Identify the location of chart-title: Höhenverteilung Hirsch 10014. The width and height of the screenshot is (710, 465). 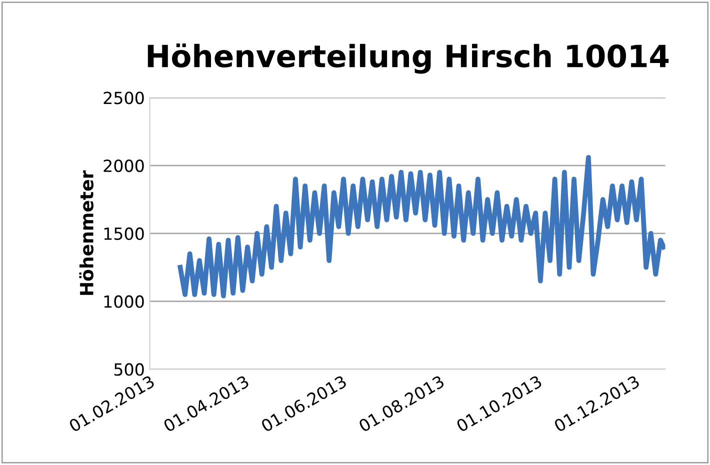
(408, 58).